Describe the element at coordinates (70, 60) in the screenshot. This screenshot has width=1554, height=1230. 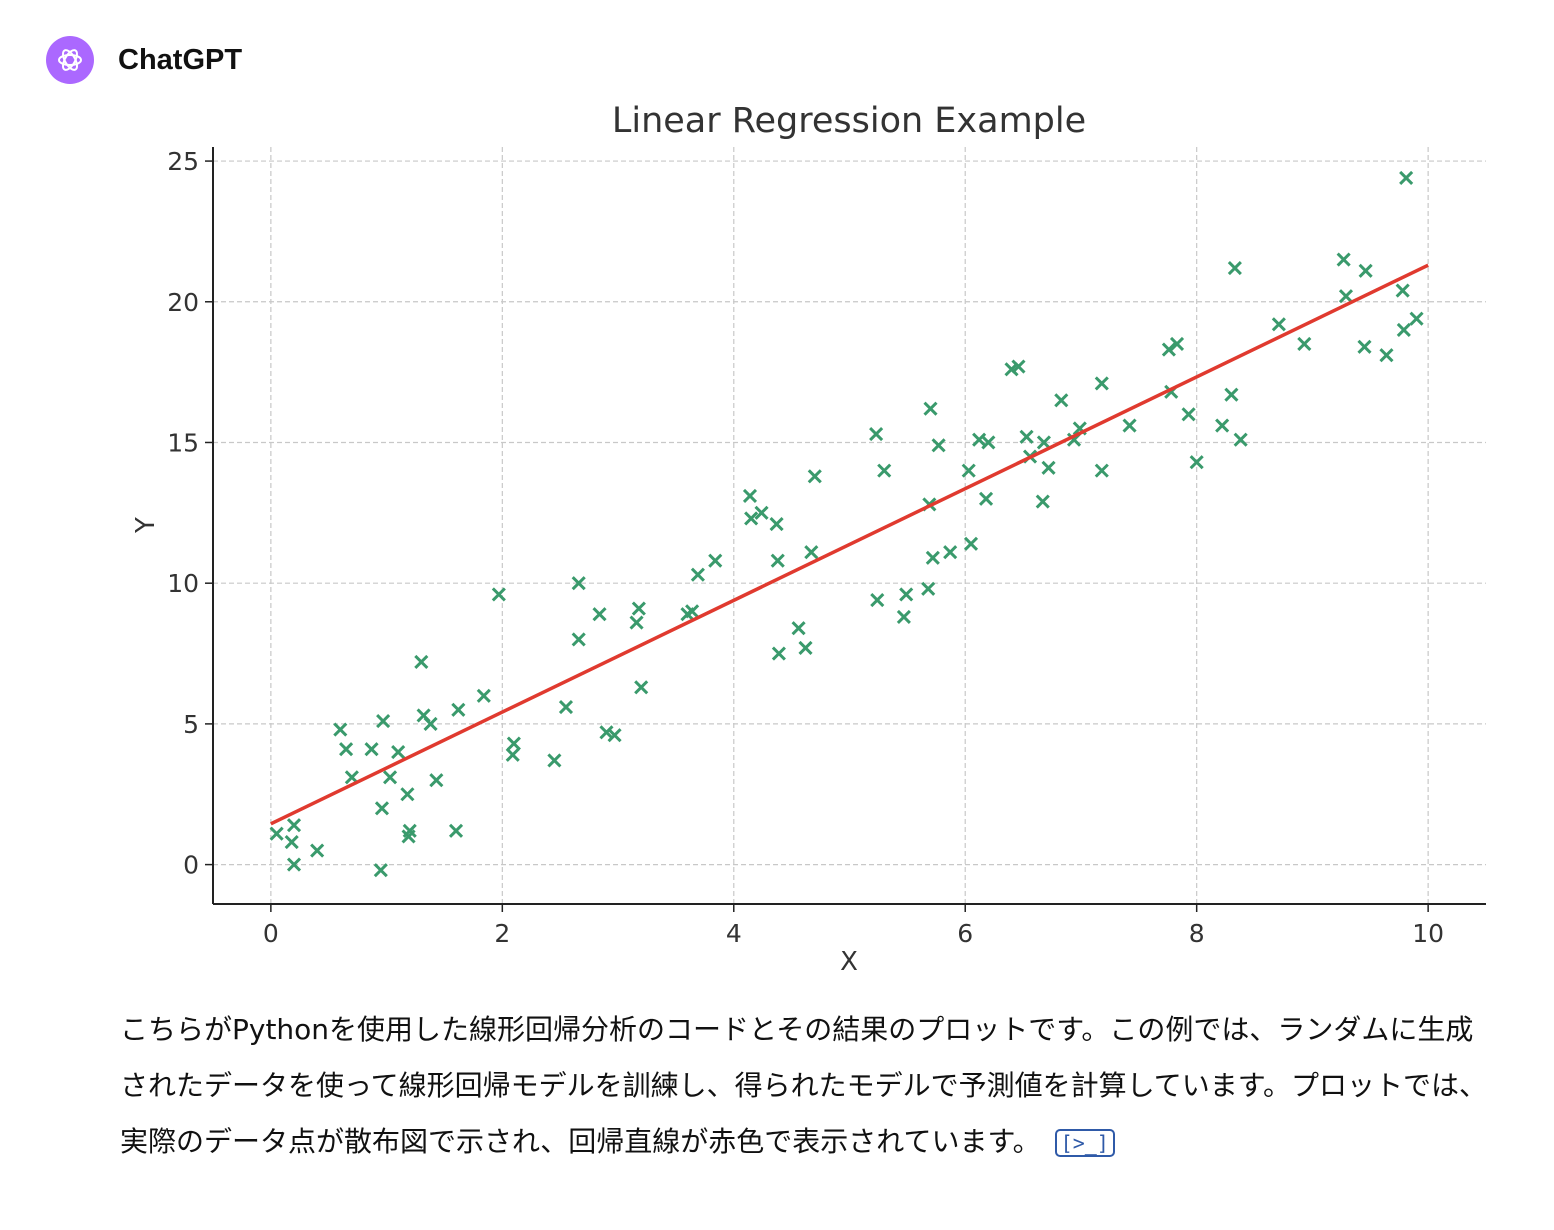
I see `openai-logo-icon` at that location.